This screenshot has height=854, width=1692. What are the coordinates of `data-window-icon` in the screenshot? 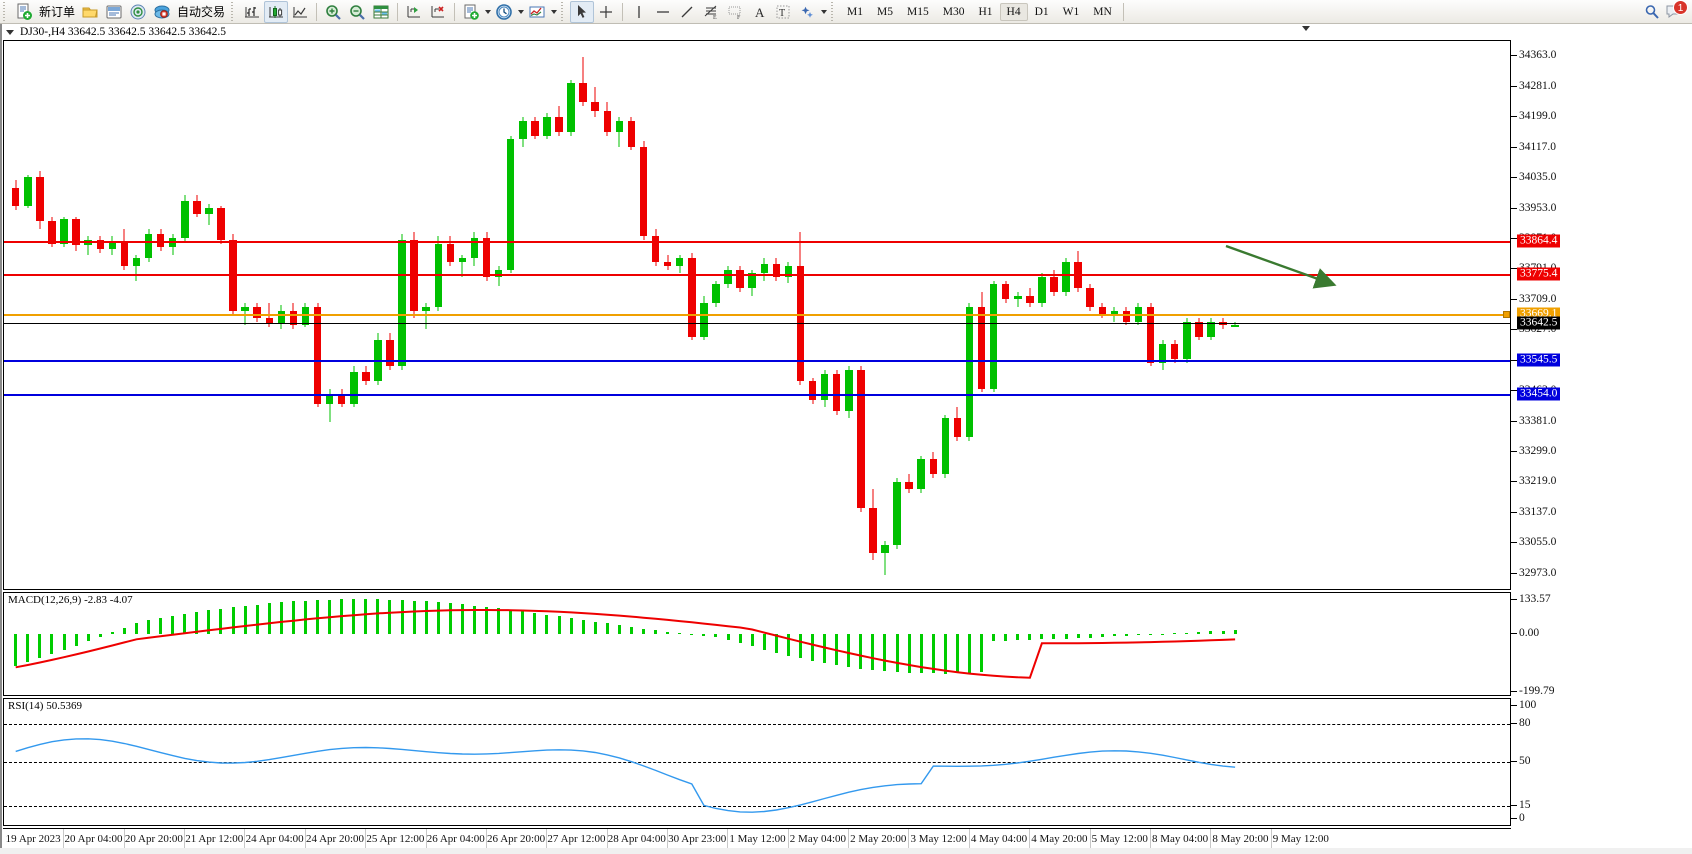 It's located at (381, 12).